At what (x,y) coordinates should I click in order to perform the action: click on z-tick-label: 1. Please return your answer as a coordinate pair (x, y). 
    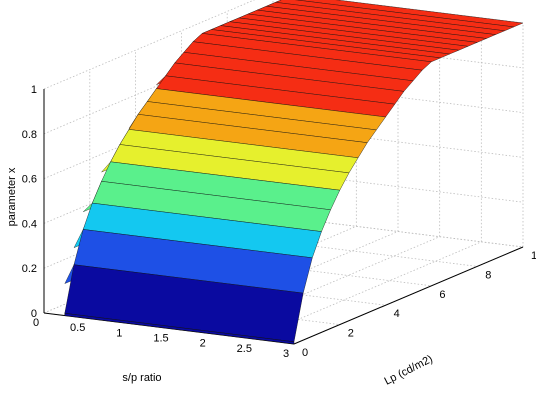
    Looking at the image, I should click on (34, 90).